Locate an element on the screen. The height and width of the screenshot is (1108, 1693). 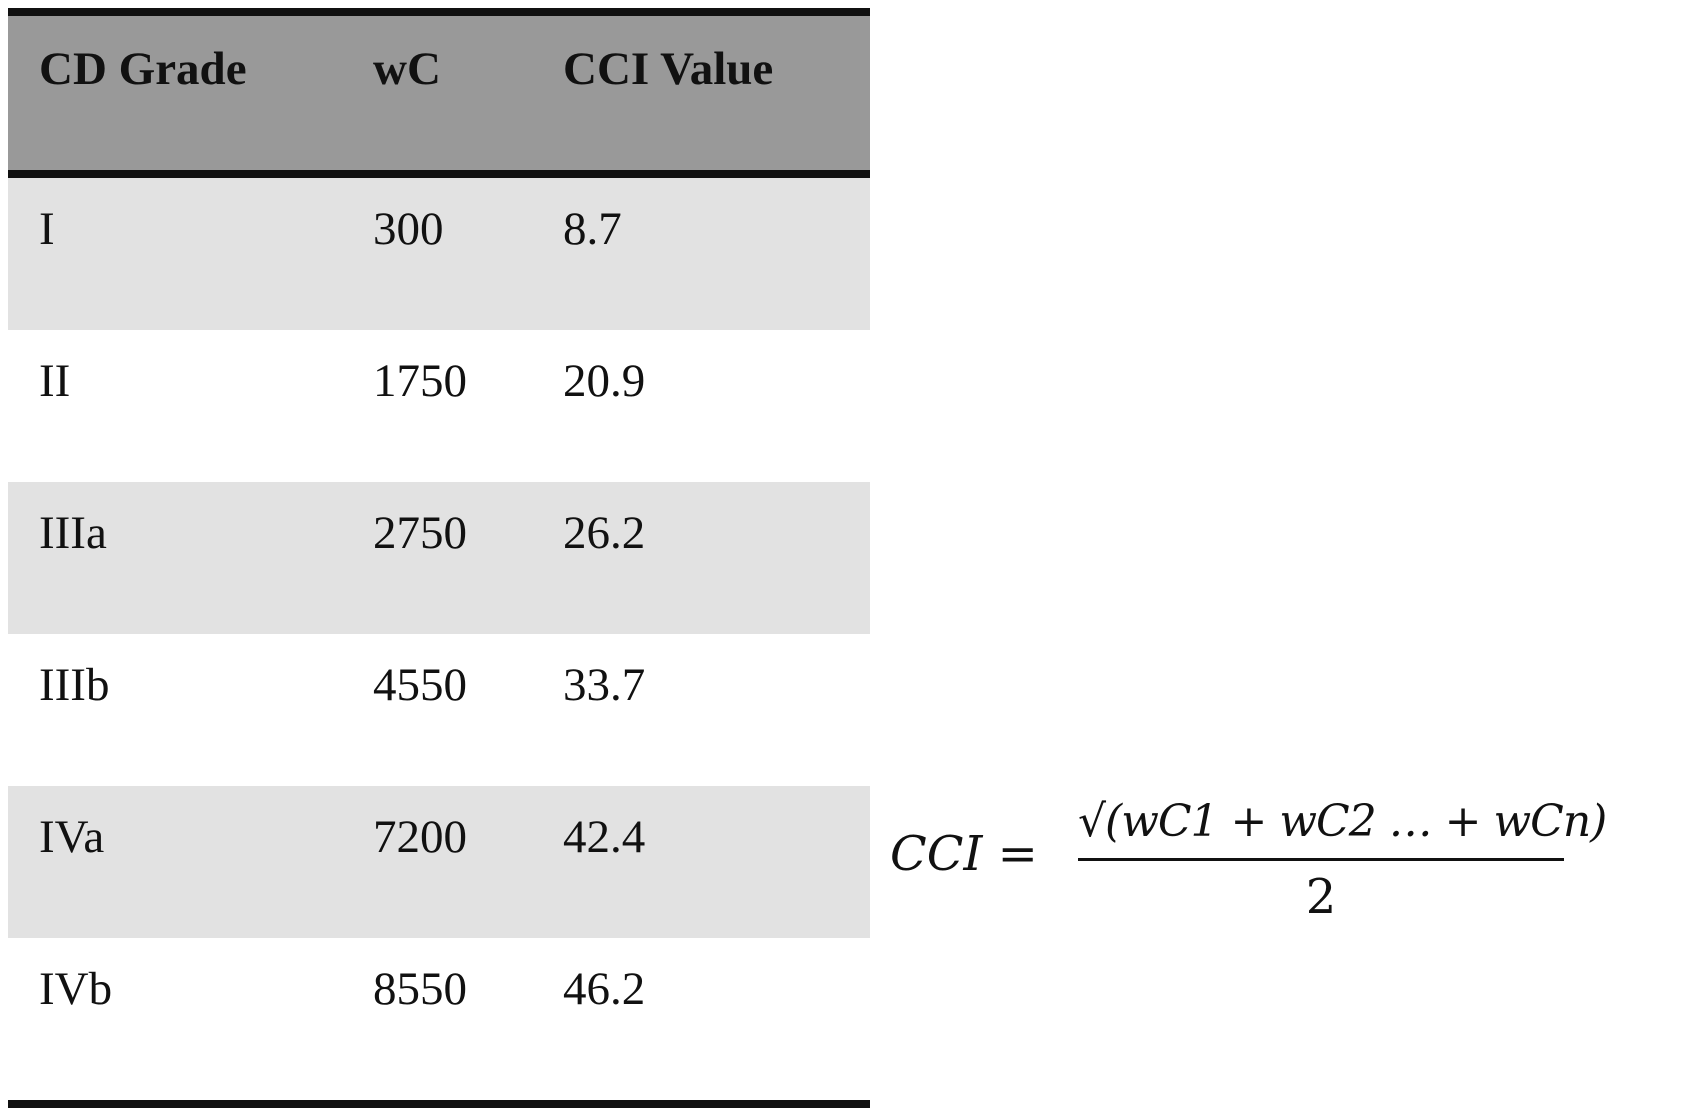
table-bottom-spacer is located at coordinates (439, 1095).